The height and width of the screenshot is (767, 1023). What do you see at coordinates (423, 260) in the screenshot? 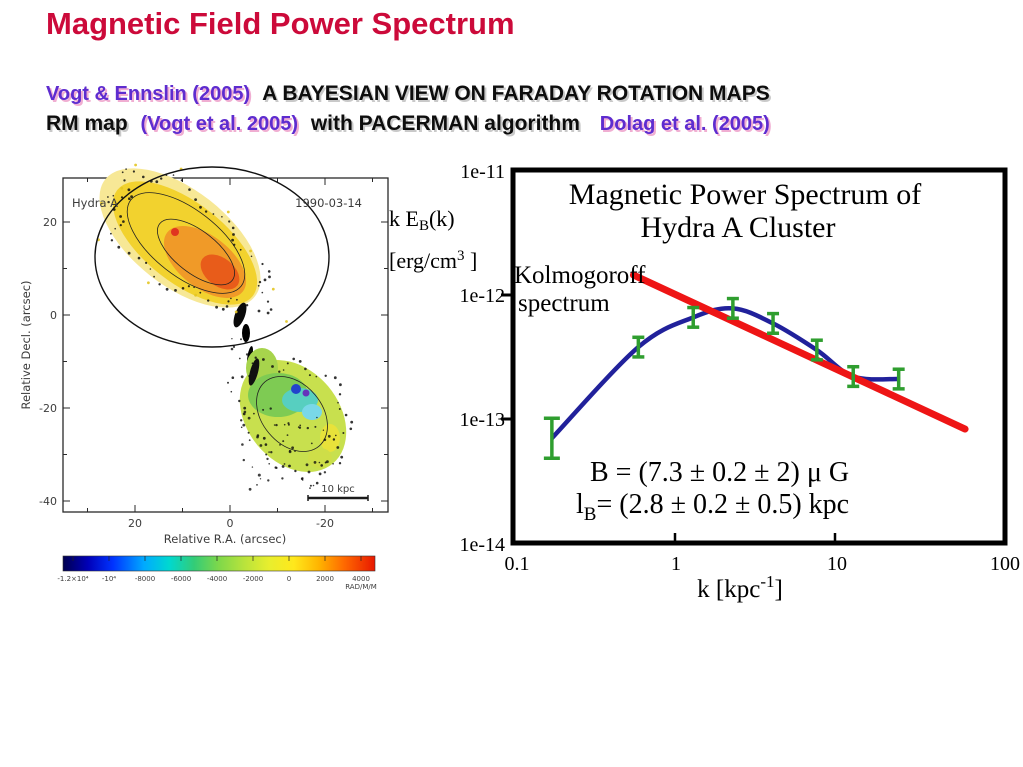
I see `ylabel-part: [erg/cm` at bounding box center [423, 260].